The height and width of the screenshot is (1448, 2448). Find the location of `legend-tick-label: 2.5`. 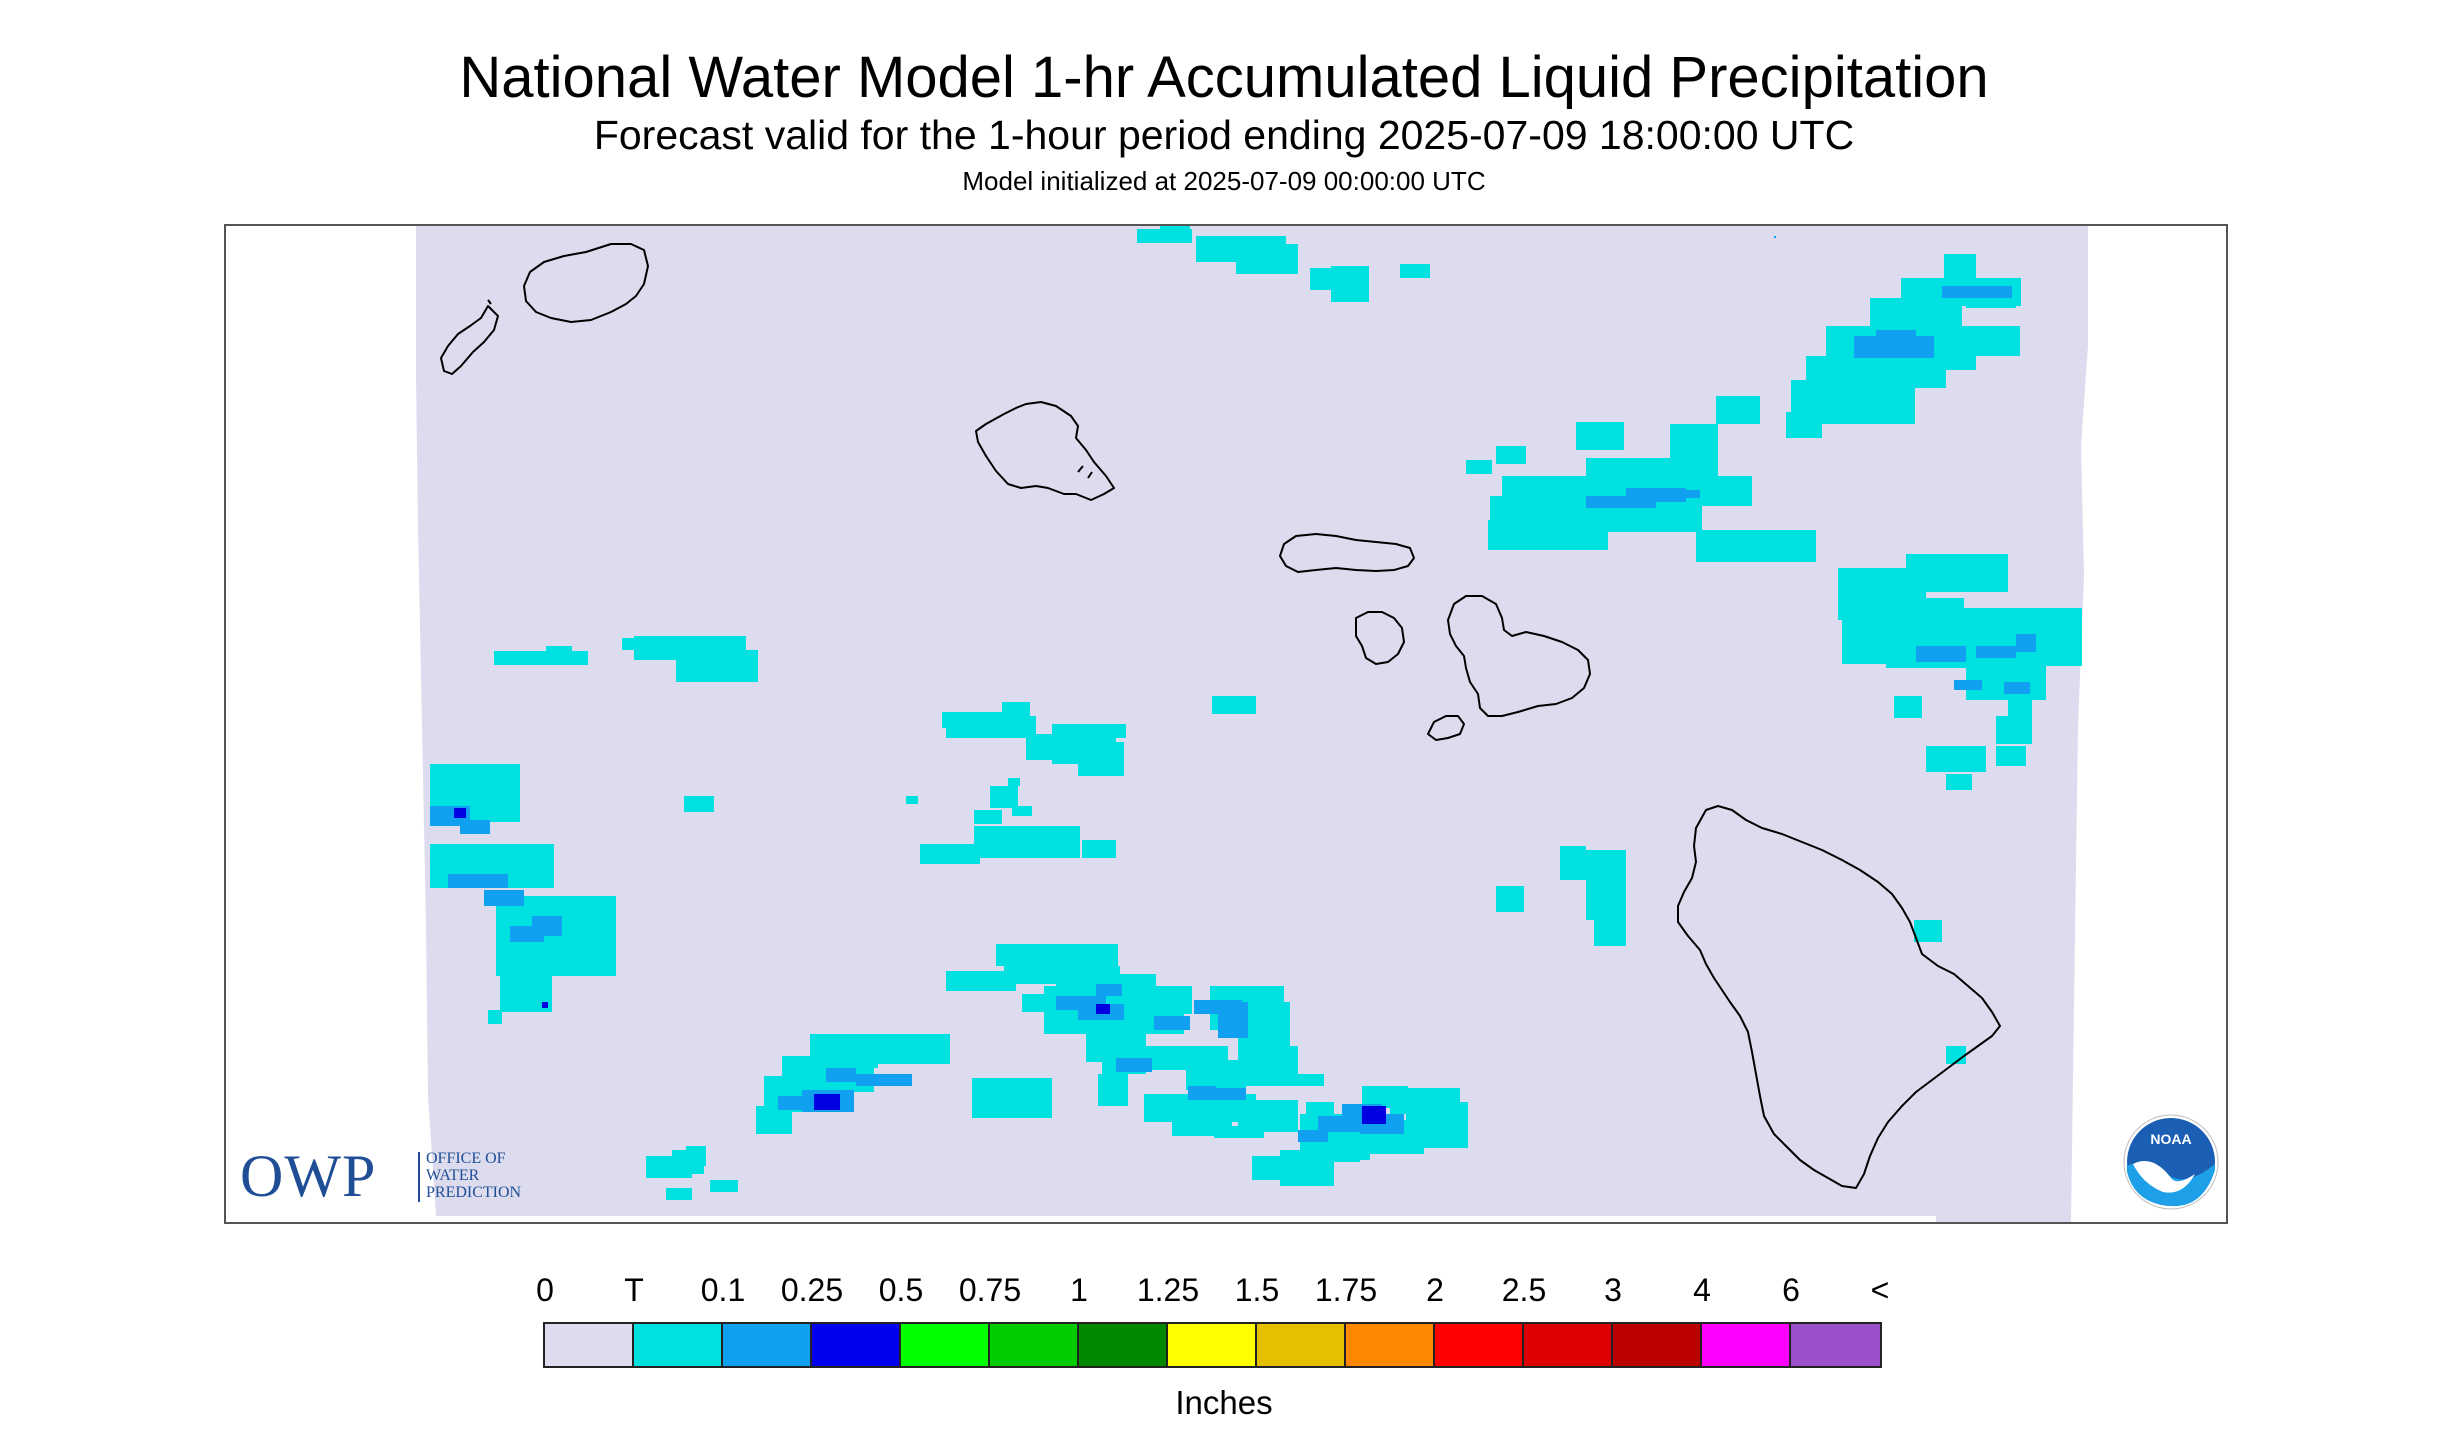

legend-tick-label: 2.5 is located at coordinates (1524, 1290).